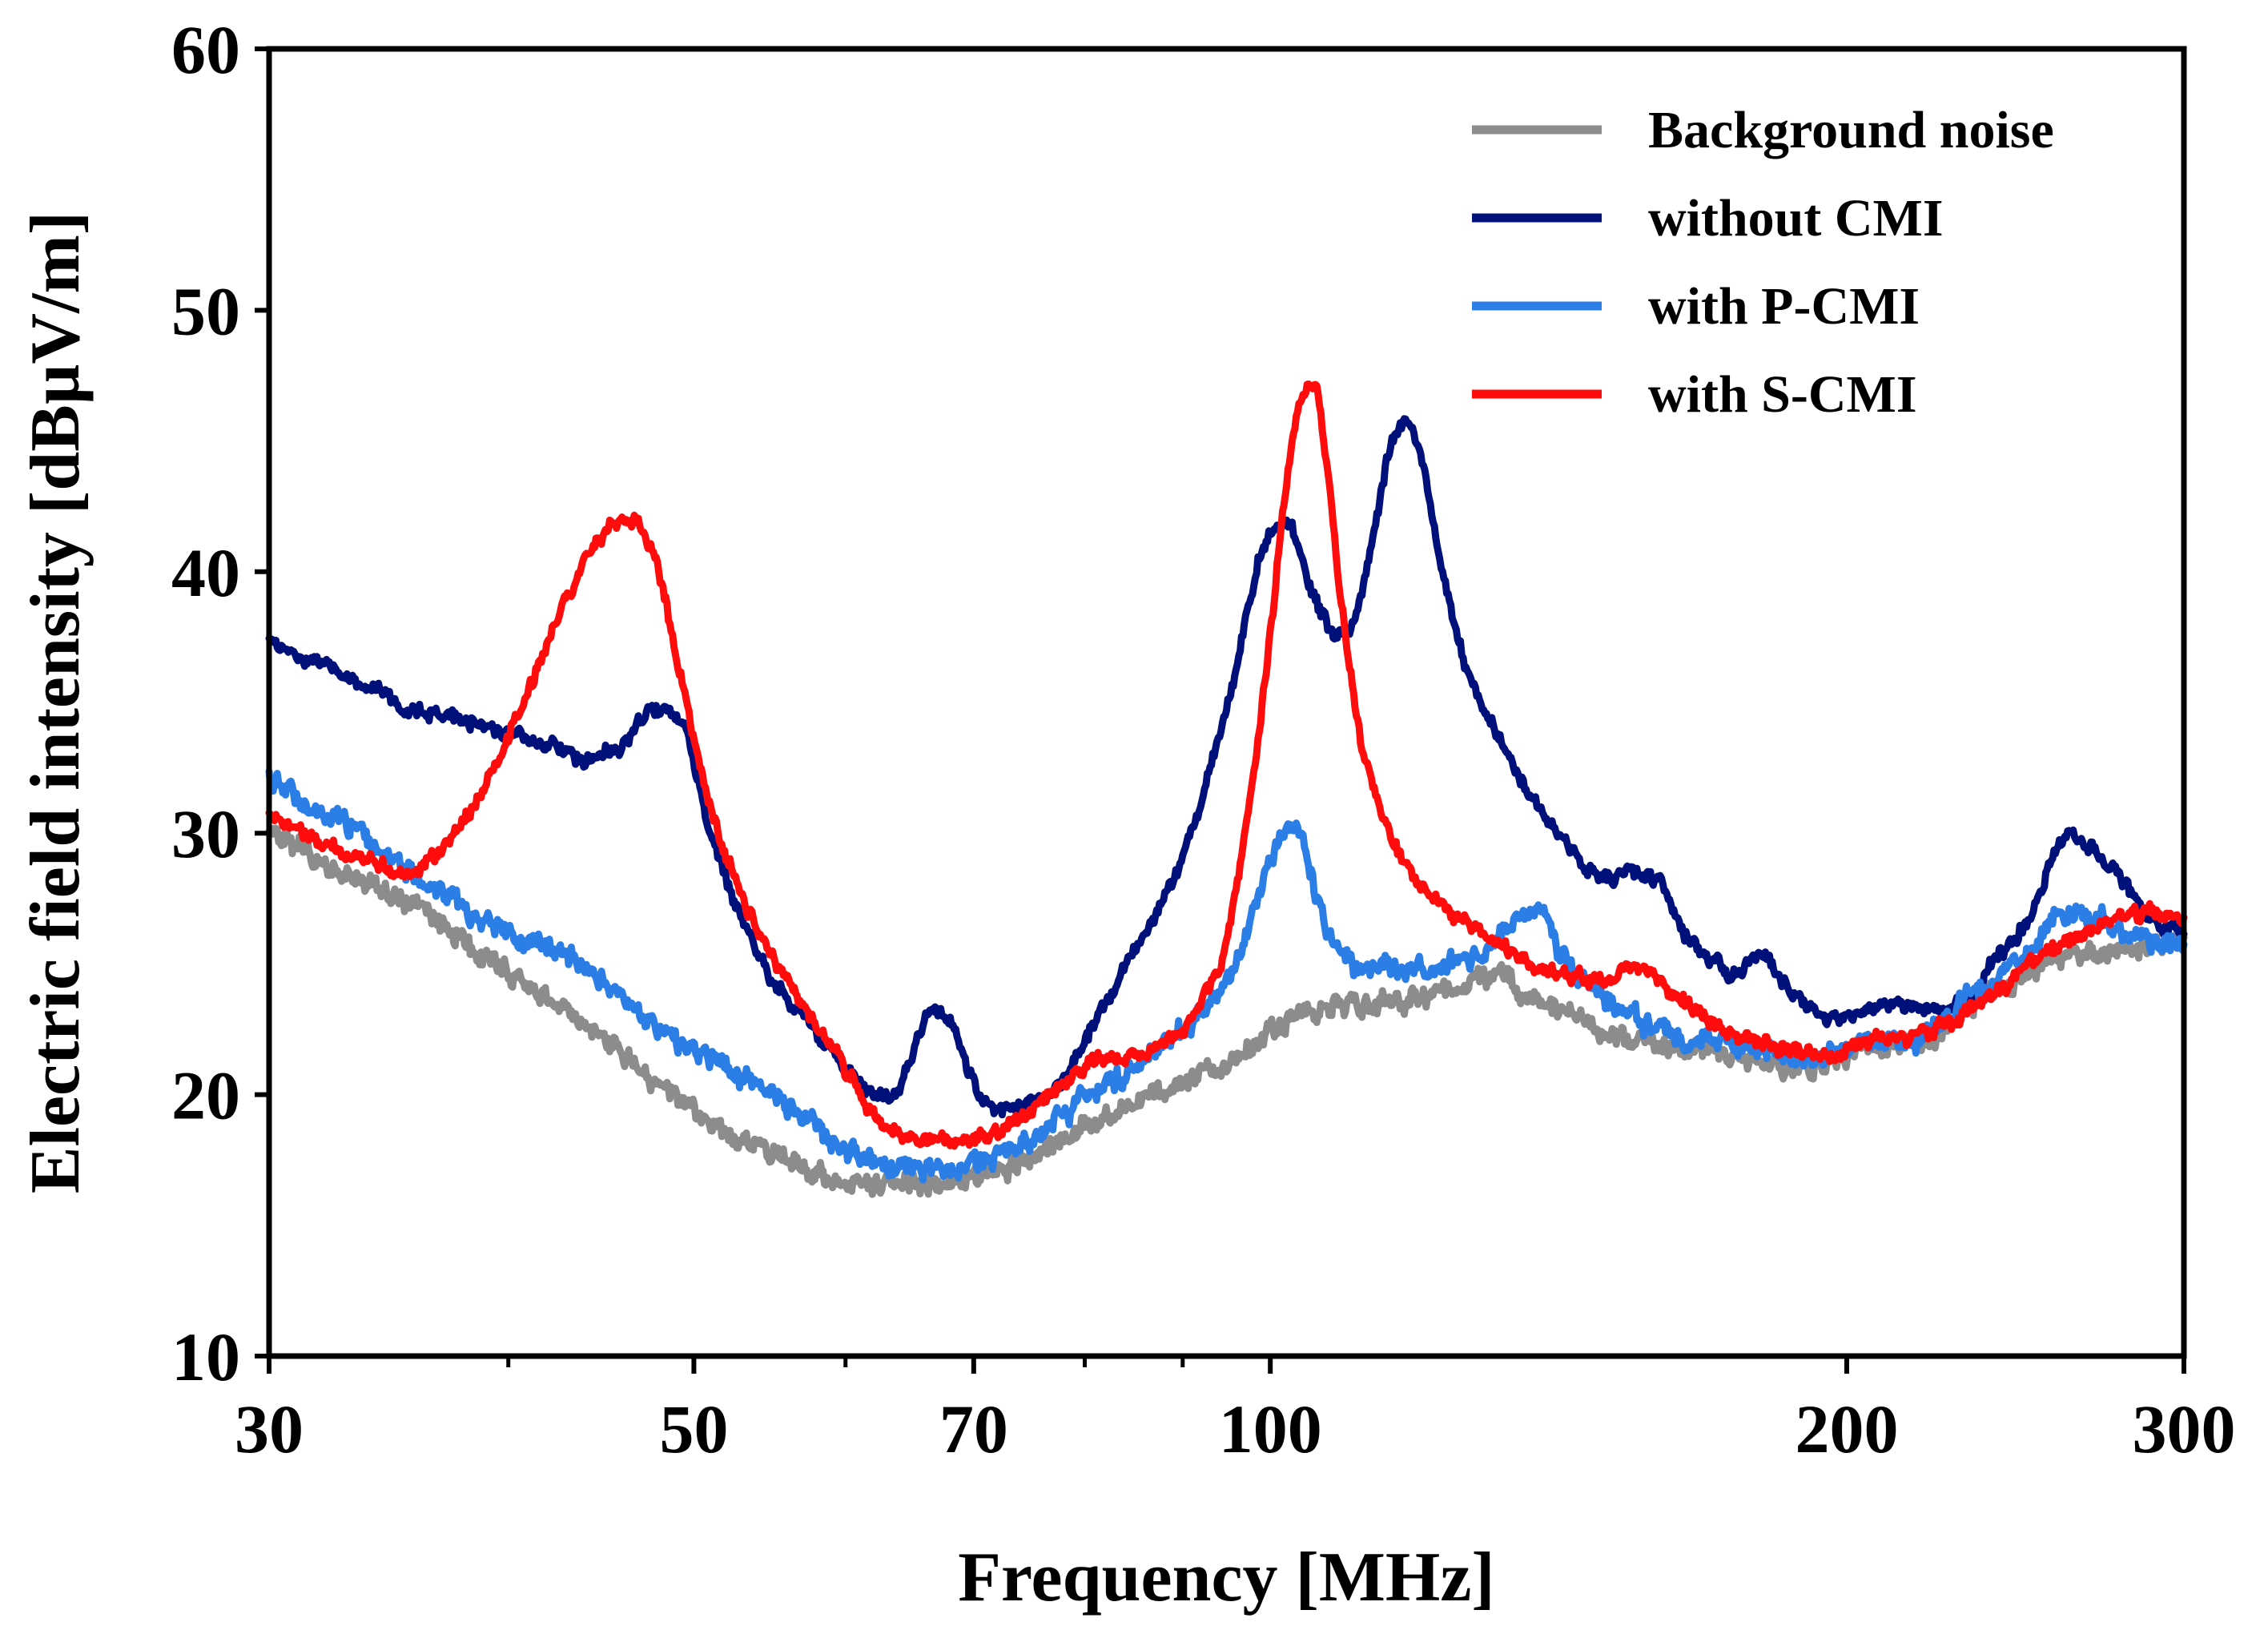 The height and width of the screenshot is (1626, 2268). Describe the element at coordinates (205, 49) in the screenshot. I see `y-tick-label: 60` at that location.